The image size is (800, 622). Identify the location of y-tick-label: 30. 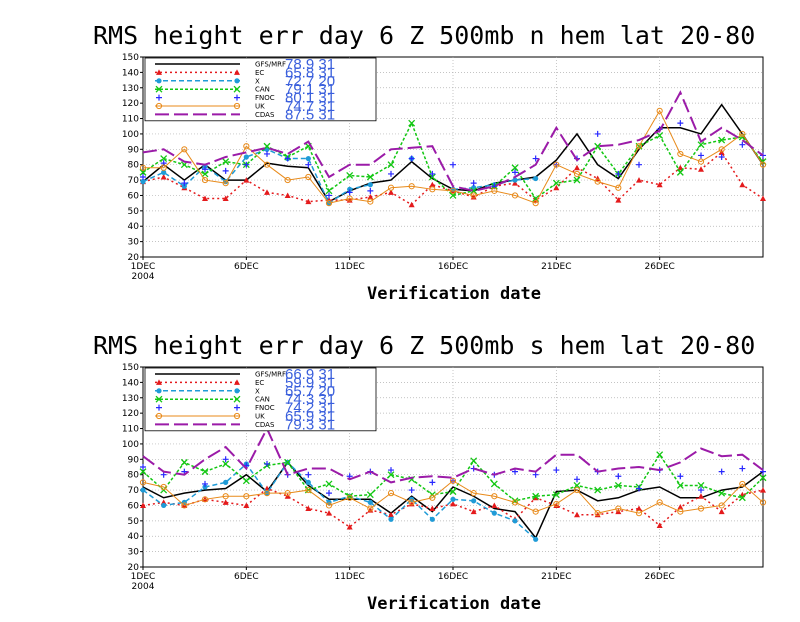
(134, 243).